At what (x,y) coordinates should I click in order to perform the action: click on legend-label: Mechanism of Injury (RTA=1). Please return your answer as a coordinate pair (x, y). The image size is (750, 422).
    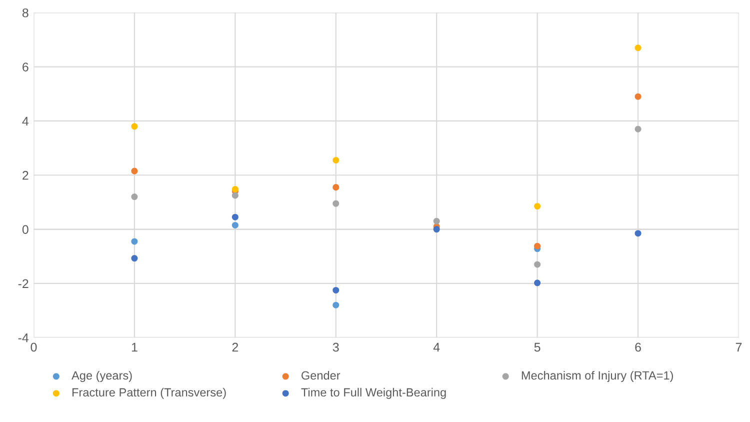
    Looking at the image, I should click on (597, 376).